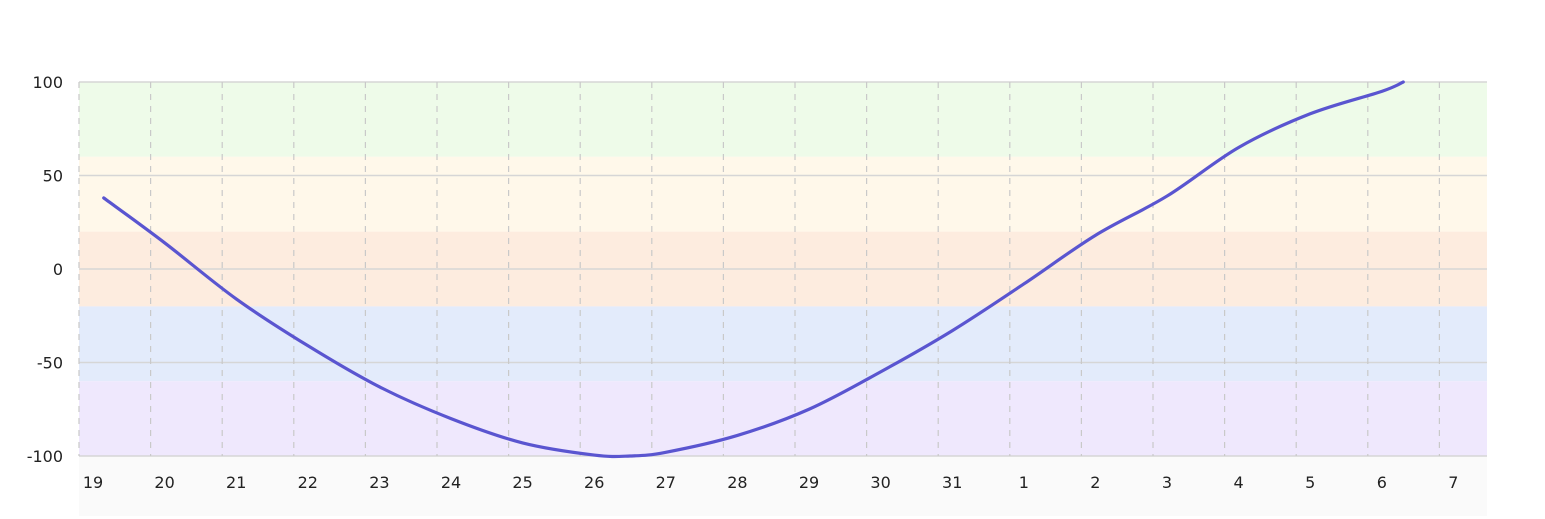  Describe the element at coordinates (164, 482) in the screenshot. I see `x-tick-label-1: 20` at that location.